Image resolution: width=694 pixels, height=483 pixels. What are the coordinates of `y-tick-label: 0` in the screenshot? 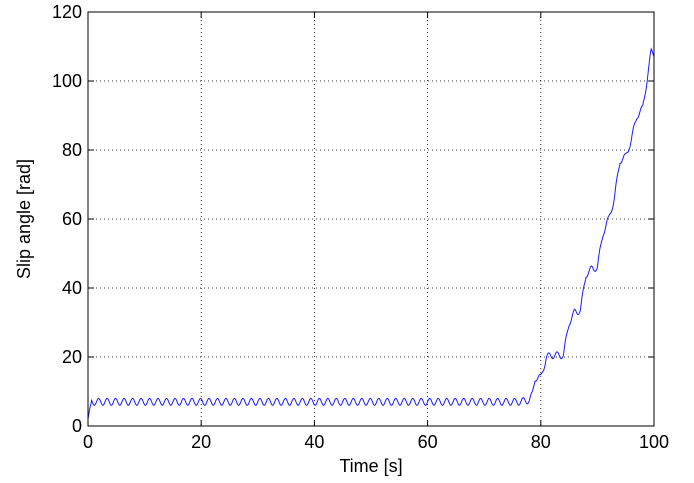 It's located at (77, 426).